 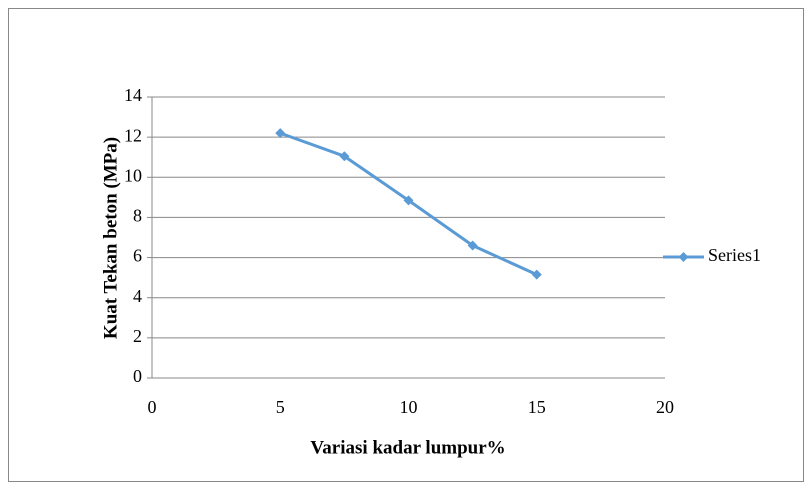 I want to click on y-tick-label: 0, so click(x=137, y=376).